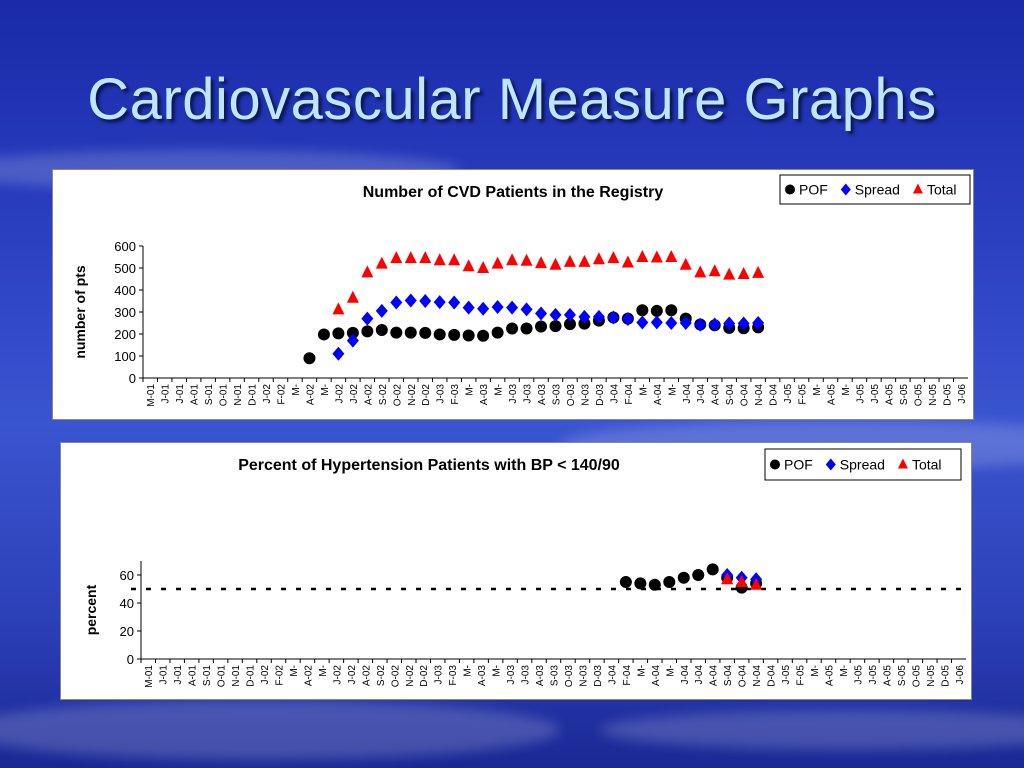  I want to click on x-tick-label: D-02, so click(426, 395).